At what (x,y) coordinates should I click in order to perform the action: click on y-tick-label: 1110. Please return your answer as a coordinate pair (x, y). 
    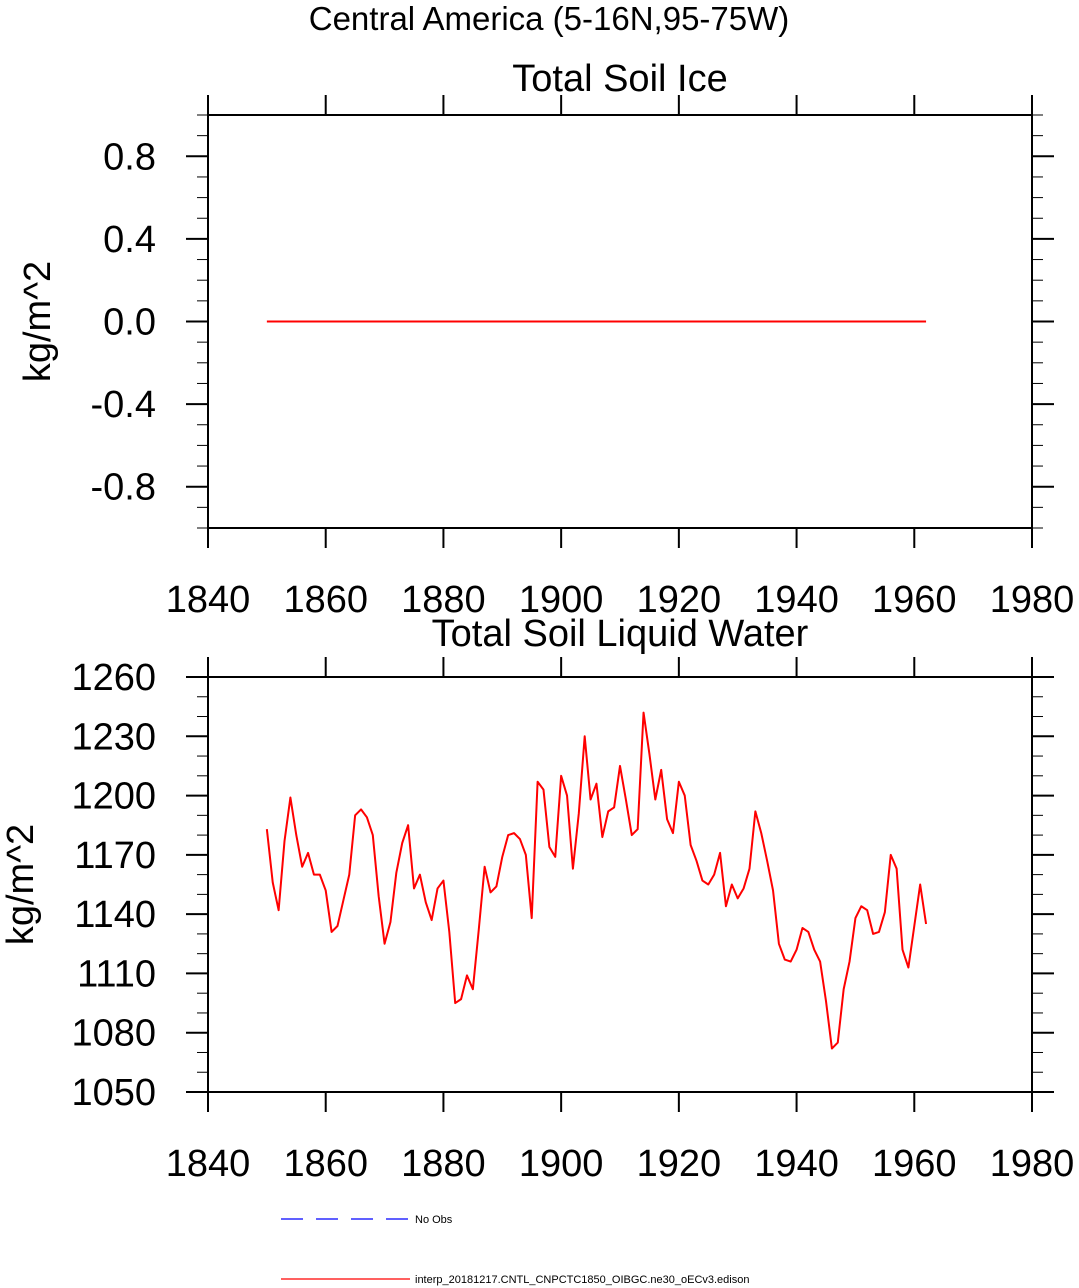
    Looking at the image, I should click on (116, 974).